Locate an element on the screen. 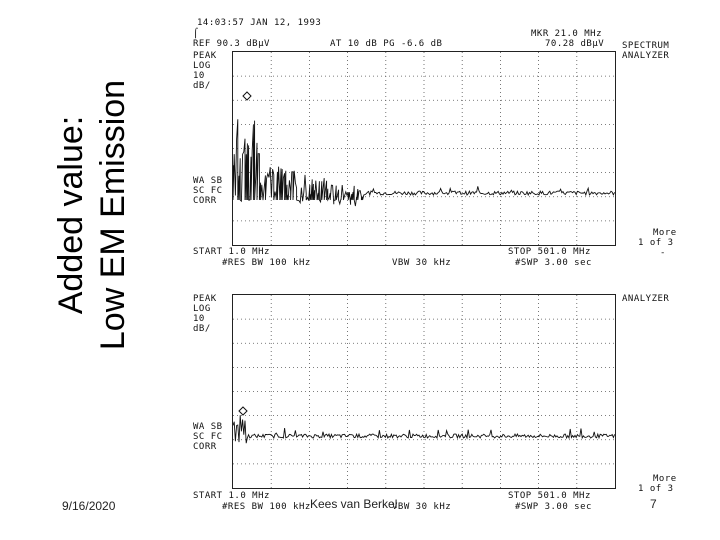 This screenshot has width=720, height=540. bottom-scale-log: LOG is located at coordinates (202, 309).